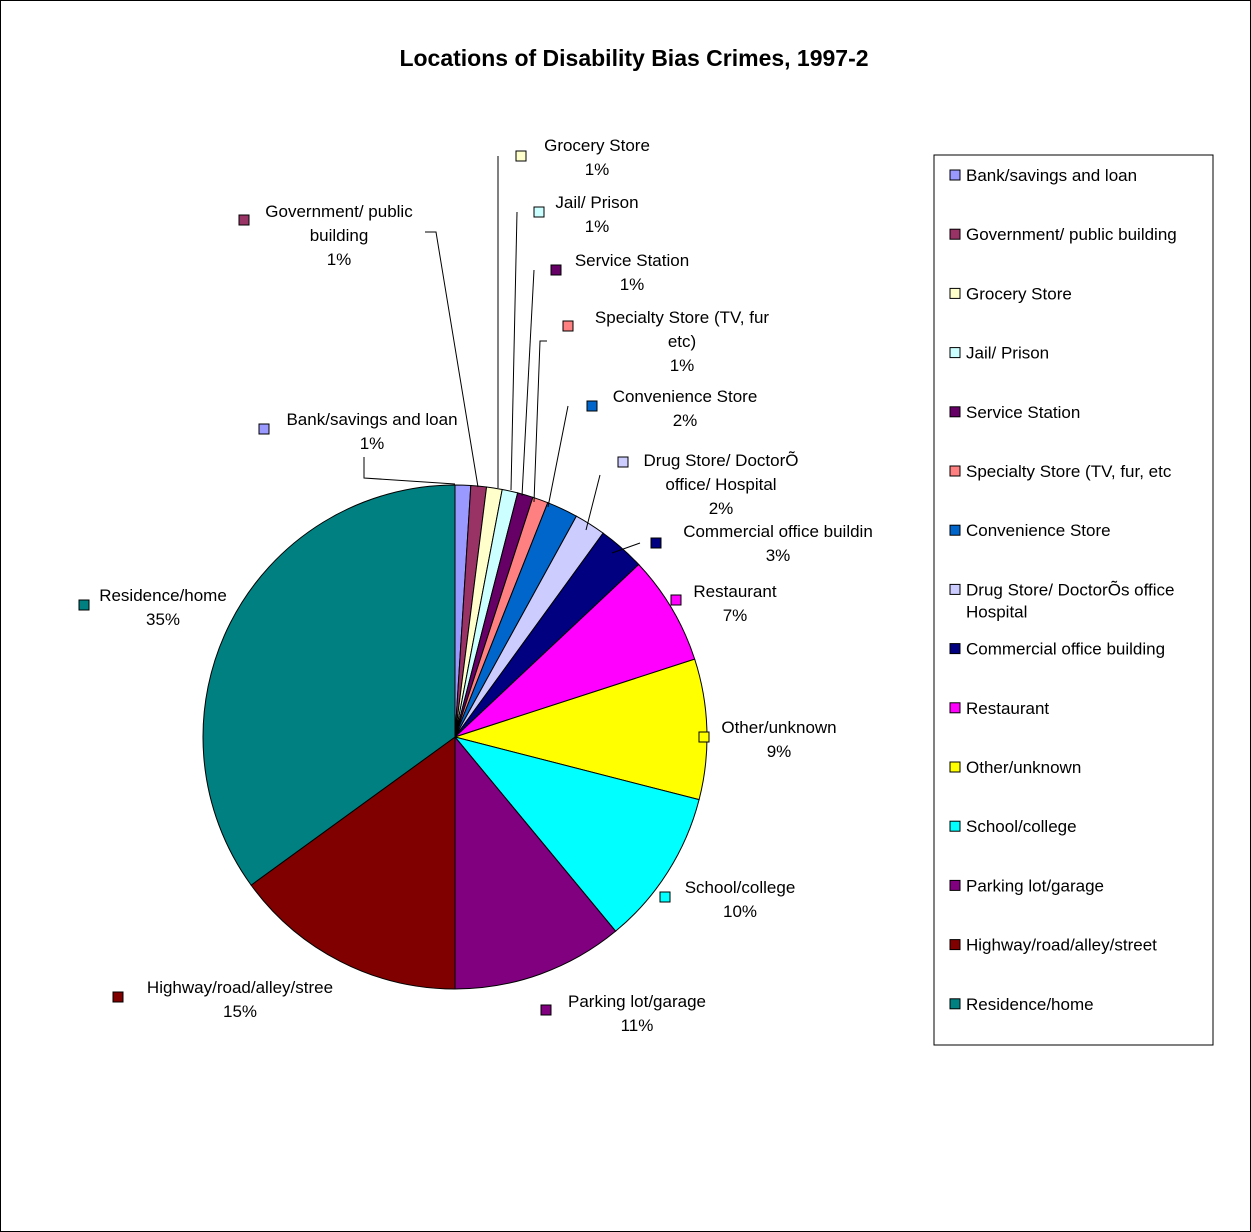  What do you see at coordinates (371, 419) in the screenshot?
I see `data-label-name: Bank/savings and loan` at bounding box center [371, 419].